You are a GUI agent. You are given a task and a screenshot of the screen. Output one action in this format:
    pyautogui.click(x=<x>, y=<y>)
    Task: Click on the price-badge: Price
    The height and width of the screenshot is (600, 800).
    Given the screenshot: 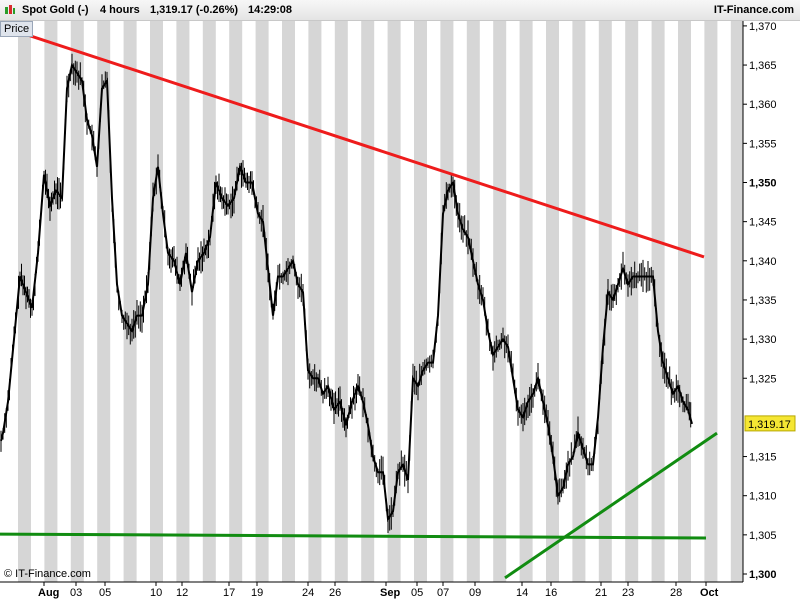 What is the action you would take?
    pyautogui.click(x=17, y=29)
    